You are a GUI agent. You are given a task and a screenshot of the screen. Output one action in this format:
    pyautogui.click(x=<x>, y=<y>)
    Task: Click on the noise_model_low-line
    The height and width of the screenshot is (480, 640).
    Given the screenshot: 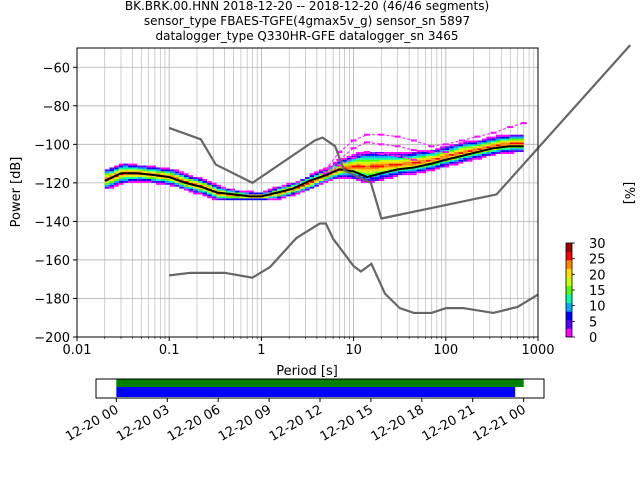 What is the action you would take?
    pyautogui.click(x=354, y=268)
    